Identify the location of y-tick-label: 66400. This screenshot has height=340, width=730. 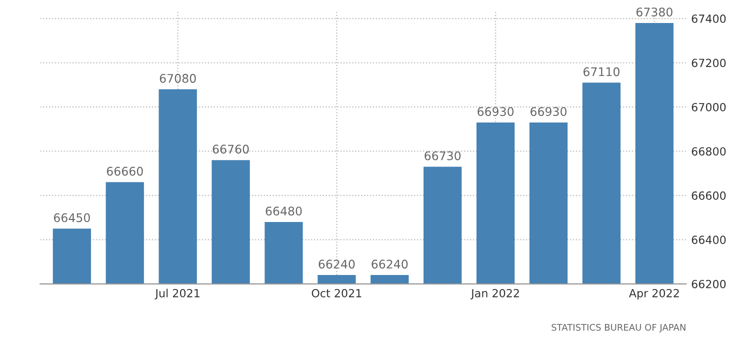
(709, 240).